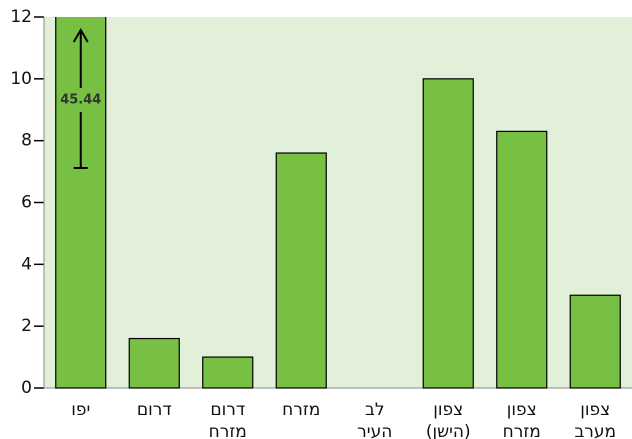  I want to click on x-tick-label-line: העיר, so click(374, 430).